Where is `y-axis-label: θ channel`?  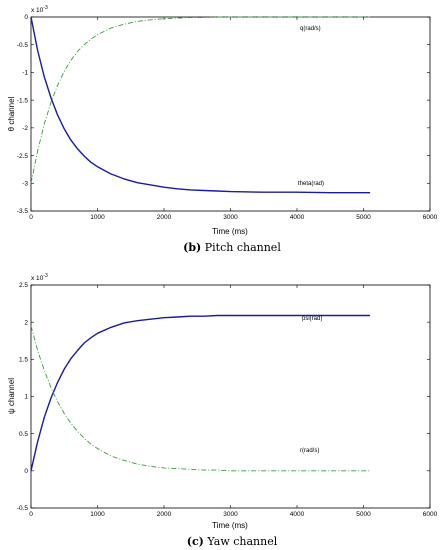
y-axis-label: θ channel is located at coordinates (11, 113).